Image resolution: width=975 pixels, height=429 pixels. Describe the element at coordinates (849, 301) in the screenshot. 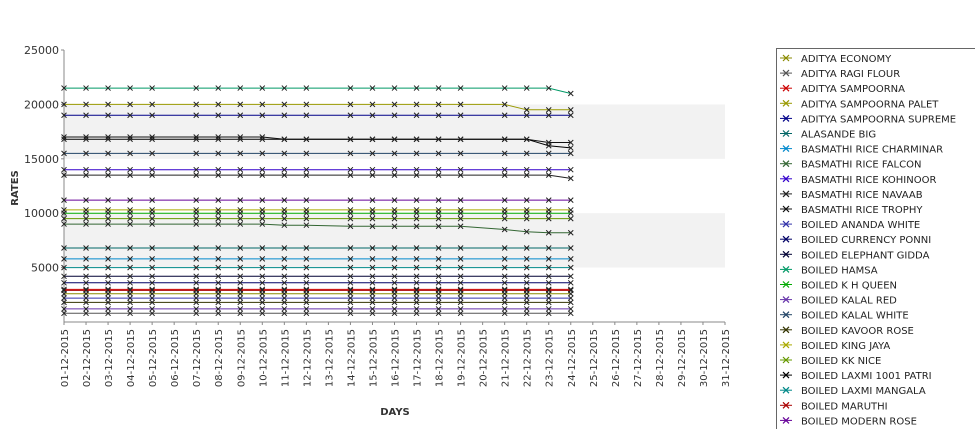

I see `legend-label: BOILED KALAL RED` at that location.